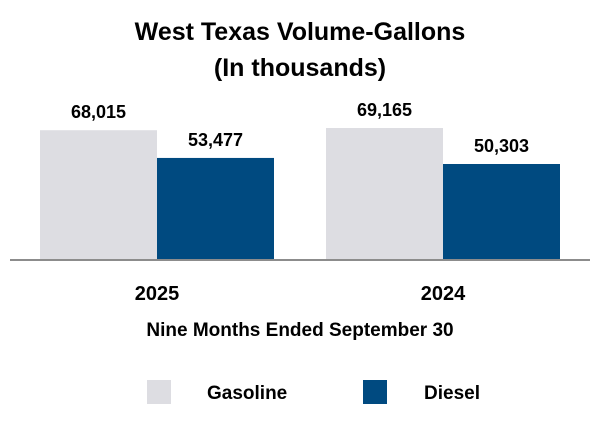 This screenshot has height=430, width=600. What do you see at coordinates (98, 112) in the screenshot?
I see `data-label-gasoline-2025: 68,015` at bounding box center [98, 112].